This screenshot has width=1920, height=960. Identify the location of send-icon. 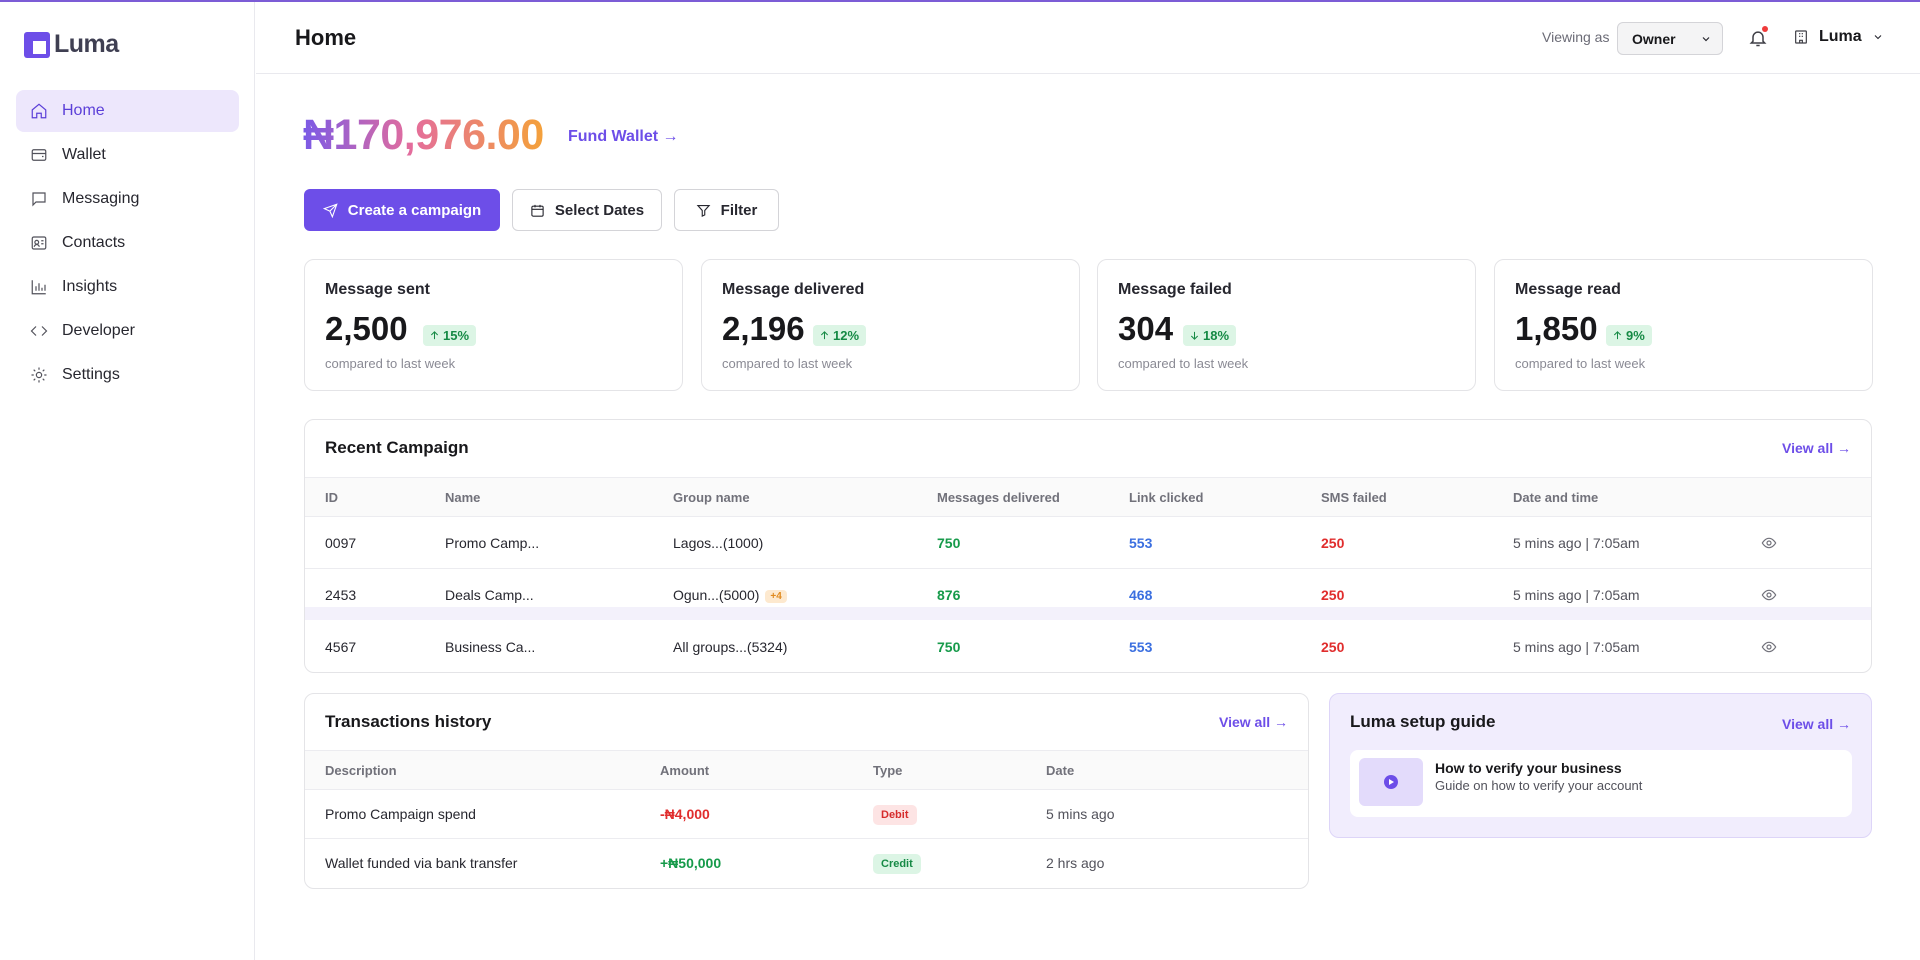
(330, 210).